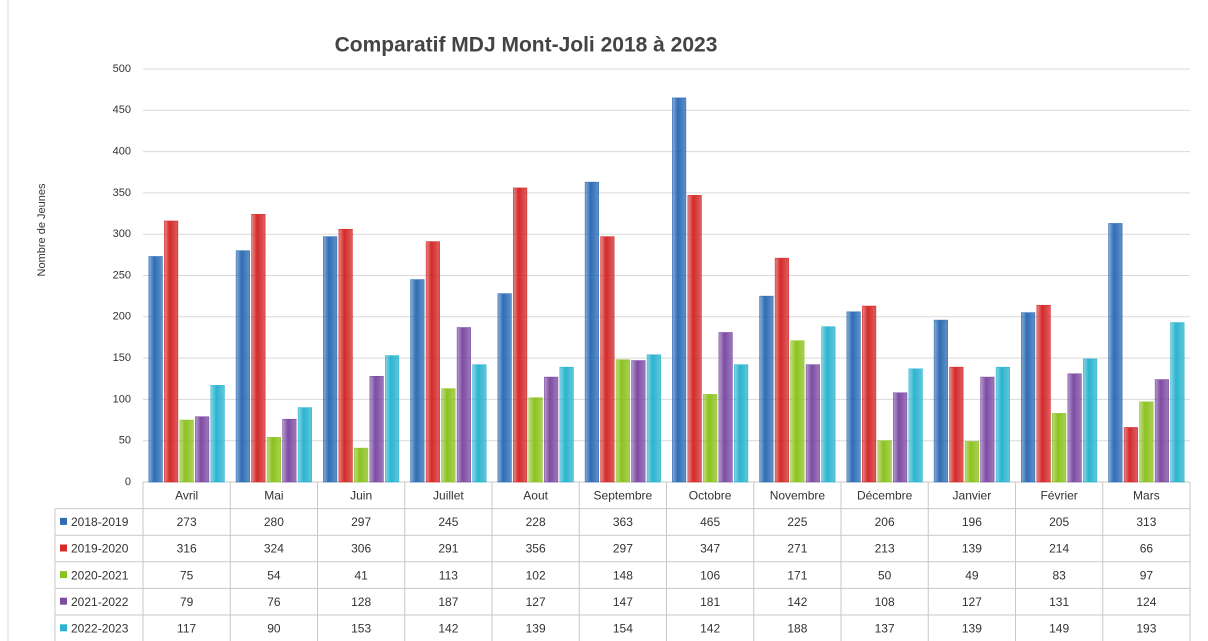 The image size is (1208, 641). Describe the element at coordinates (710, 522) in the screenshot. I see `table-cell: 465` at that location.